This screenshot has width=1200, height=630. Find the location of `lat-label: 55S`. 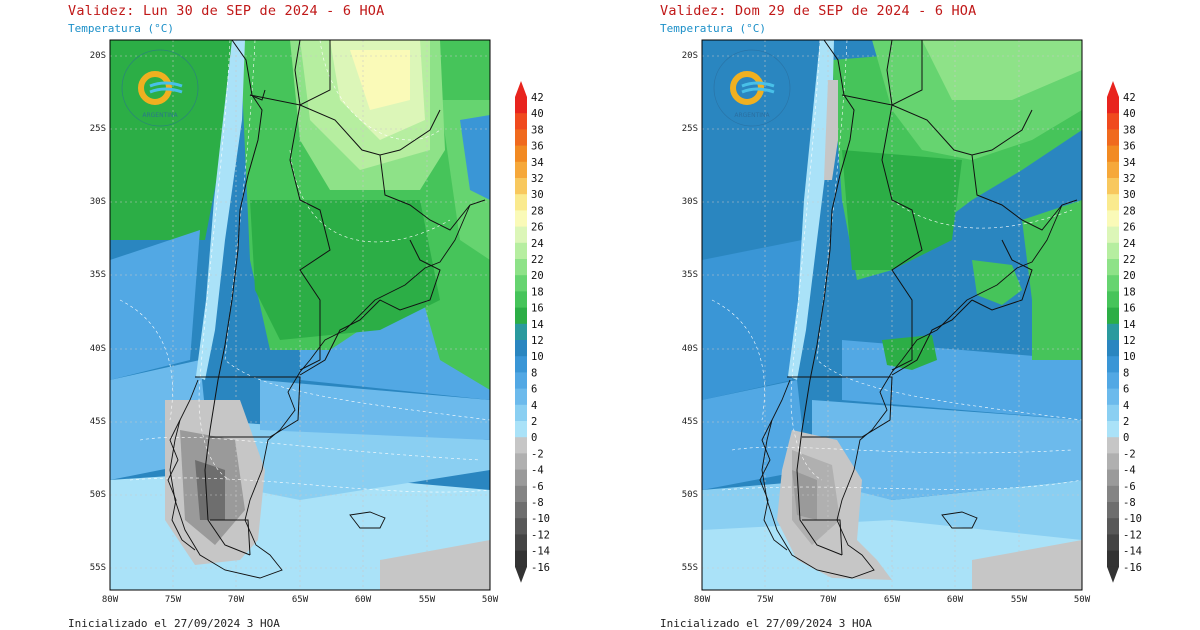

lat-label: 55S is located at coordinates (689, 568).